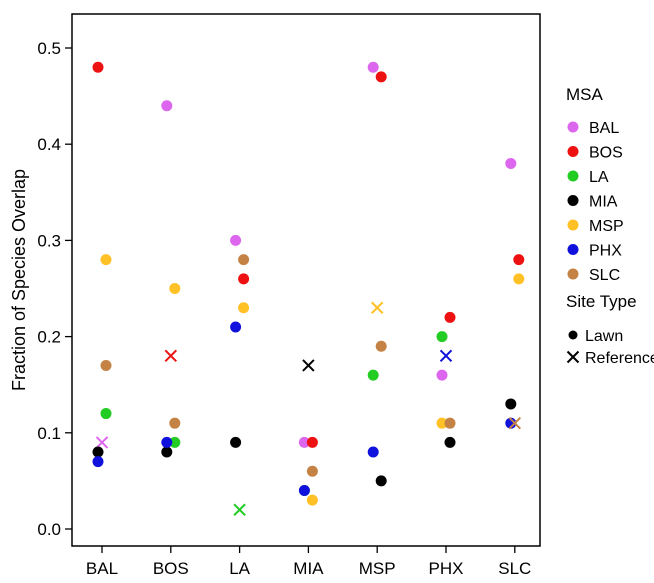 This screenshot has width=654, height=583. I want to click on point-reference-slc-at-slc, so click(515, 423).